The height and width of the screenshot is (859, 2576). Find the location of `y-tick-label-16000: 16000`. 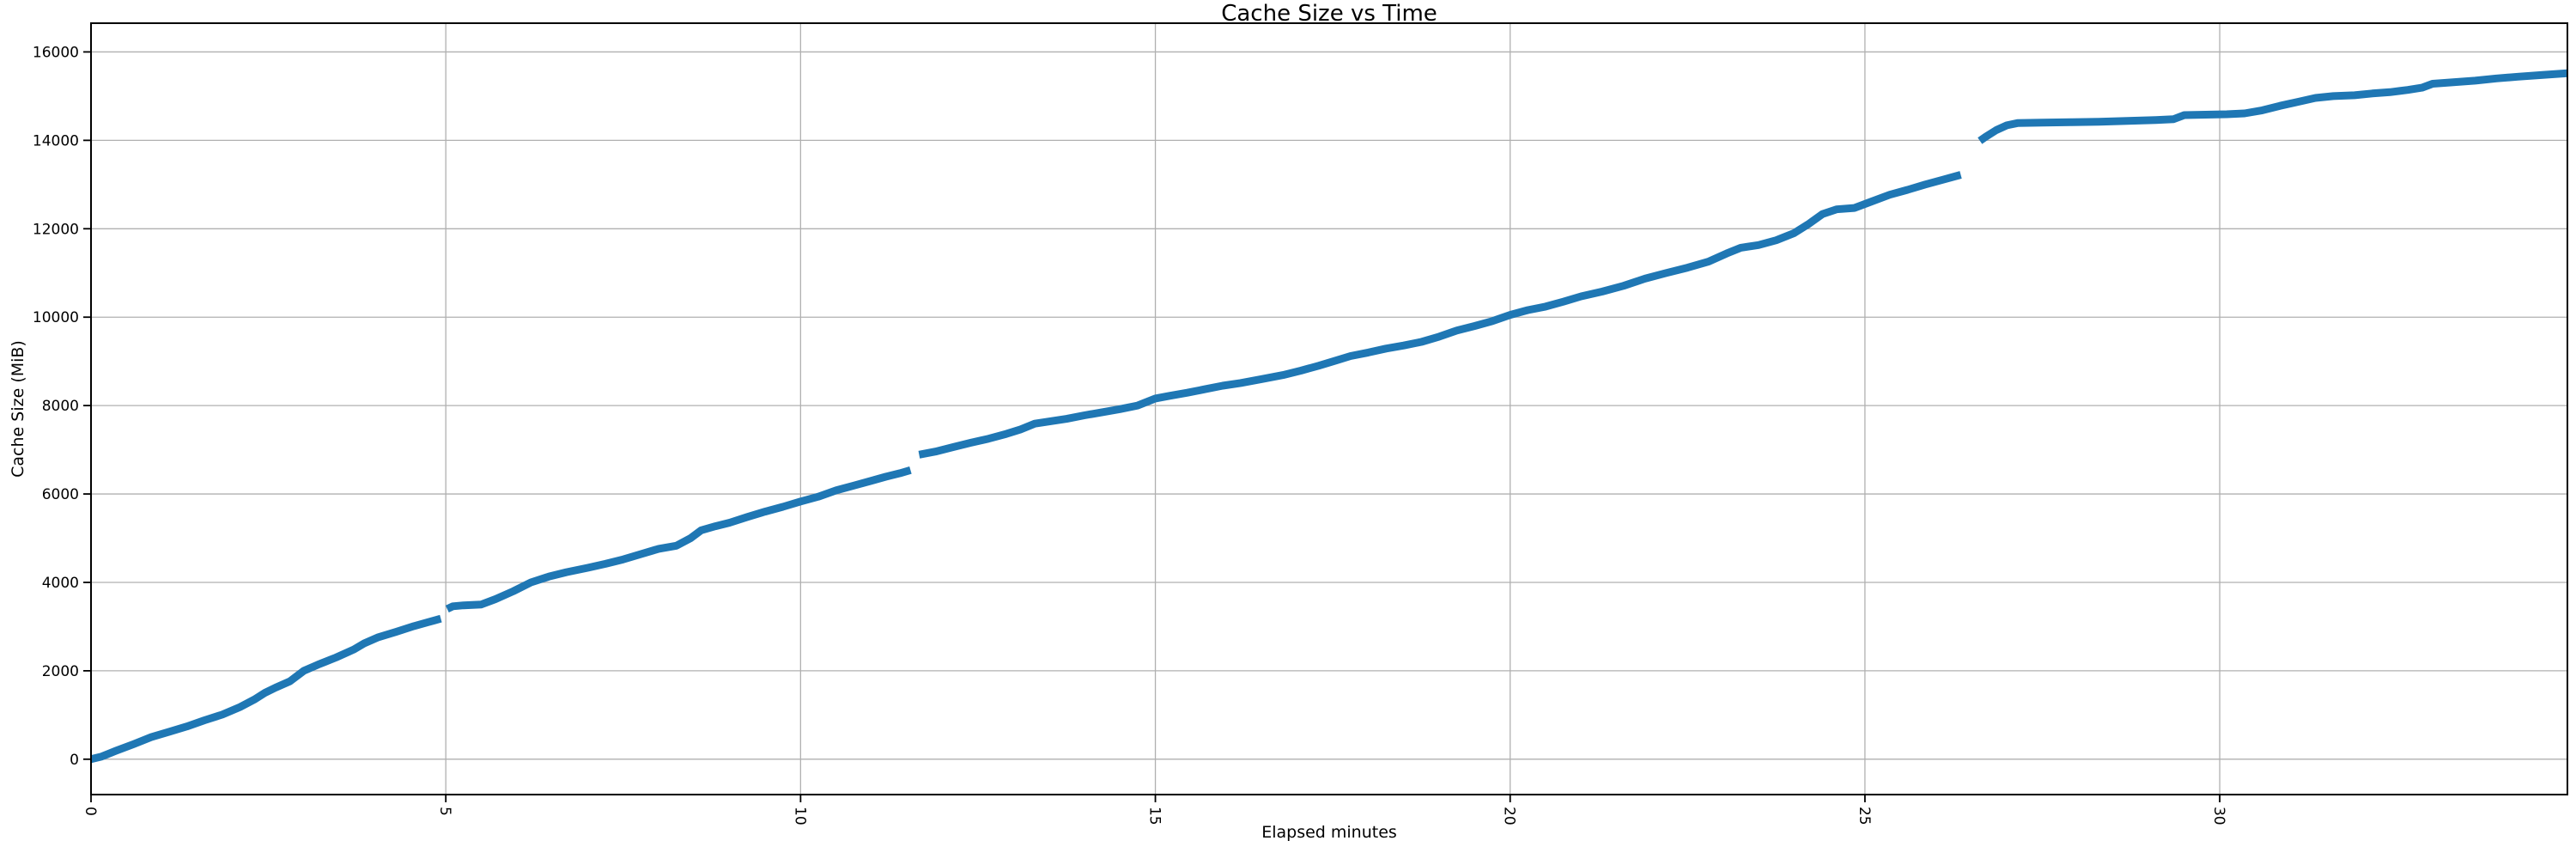

y-tick-label-16000: 16000 is located at coordinates (56, 52).